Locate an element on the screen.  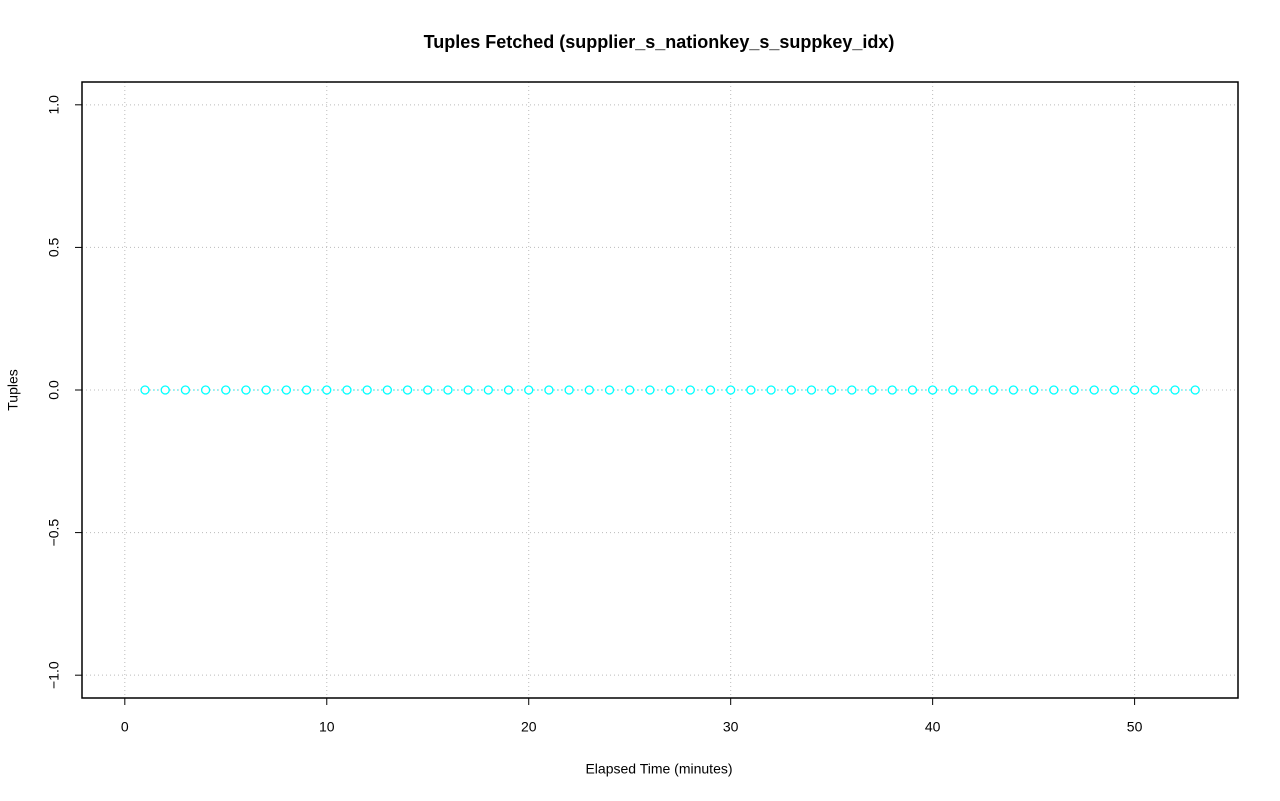
x-tick-label: 50 is located at coordinates (1135, 727).